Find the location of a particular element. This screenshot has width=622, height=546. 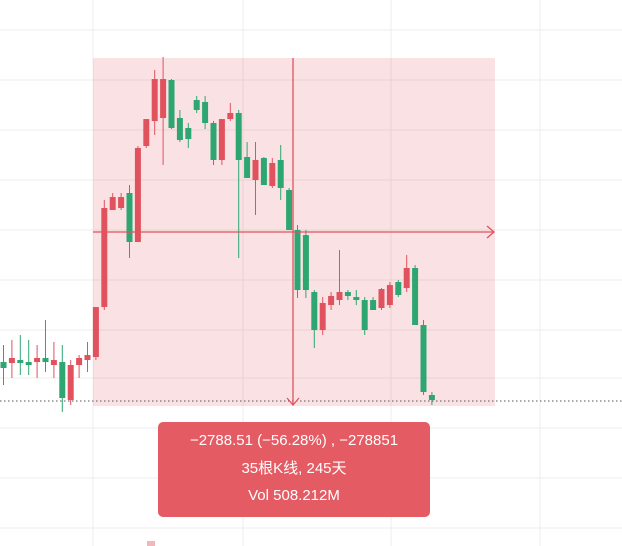

measure-tooltip is located at coordinates (294, 469).